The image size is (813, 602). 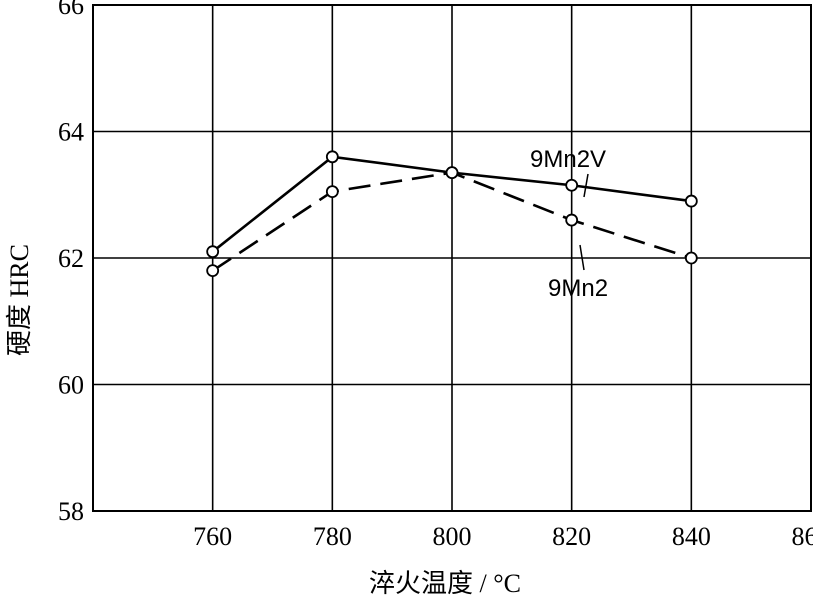 What do you see at coordinates (452, 536) in the screenshot?
I see `x-tick-label: 800` at bounding box center [452, 536].